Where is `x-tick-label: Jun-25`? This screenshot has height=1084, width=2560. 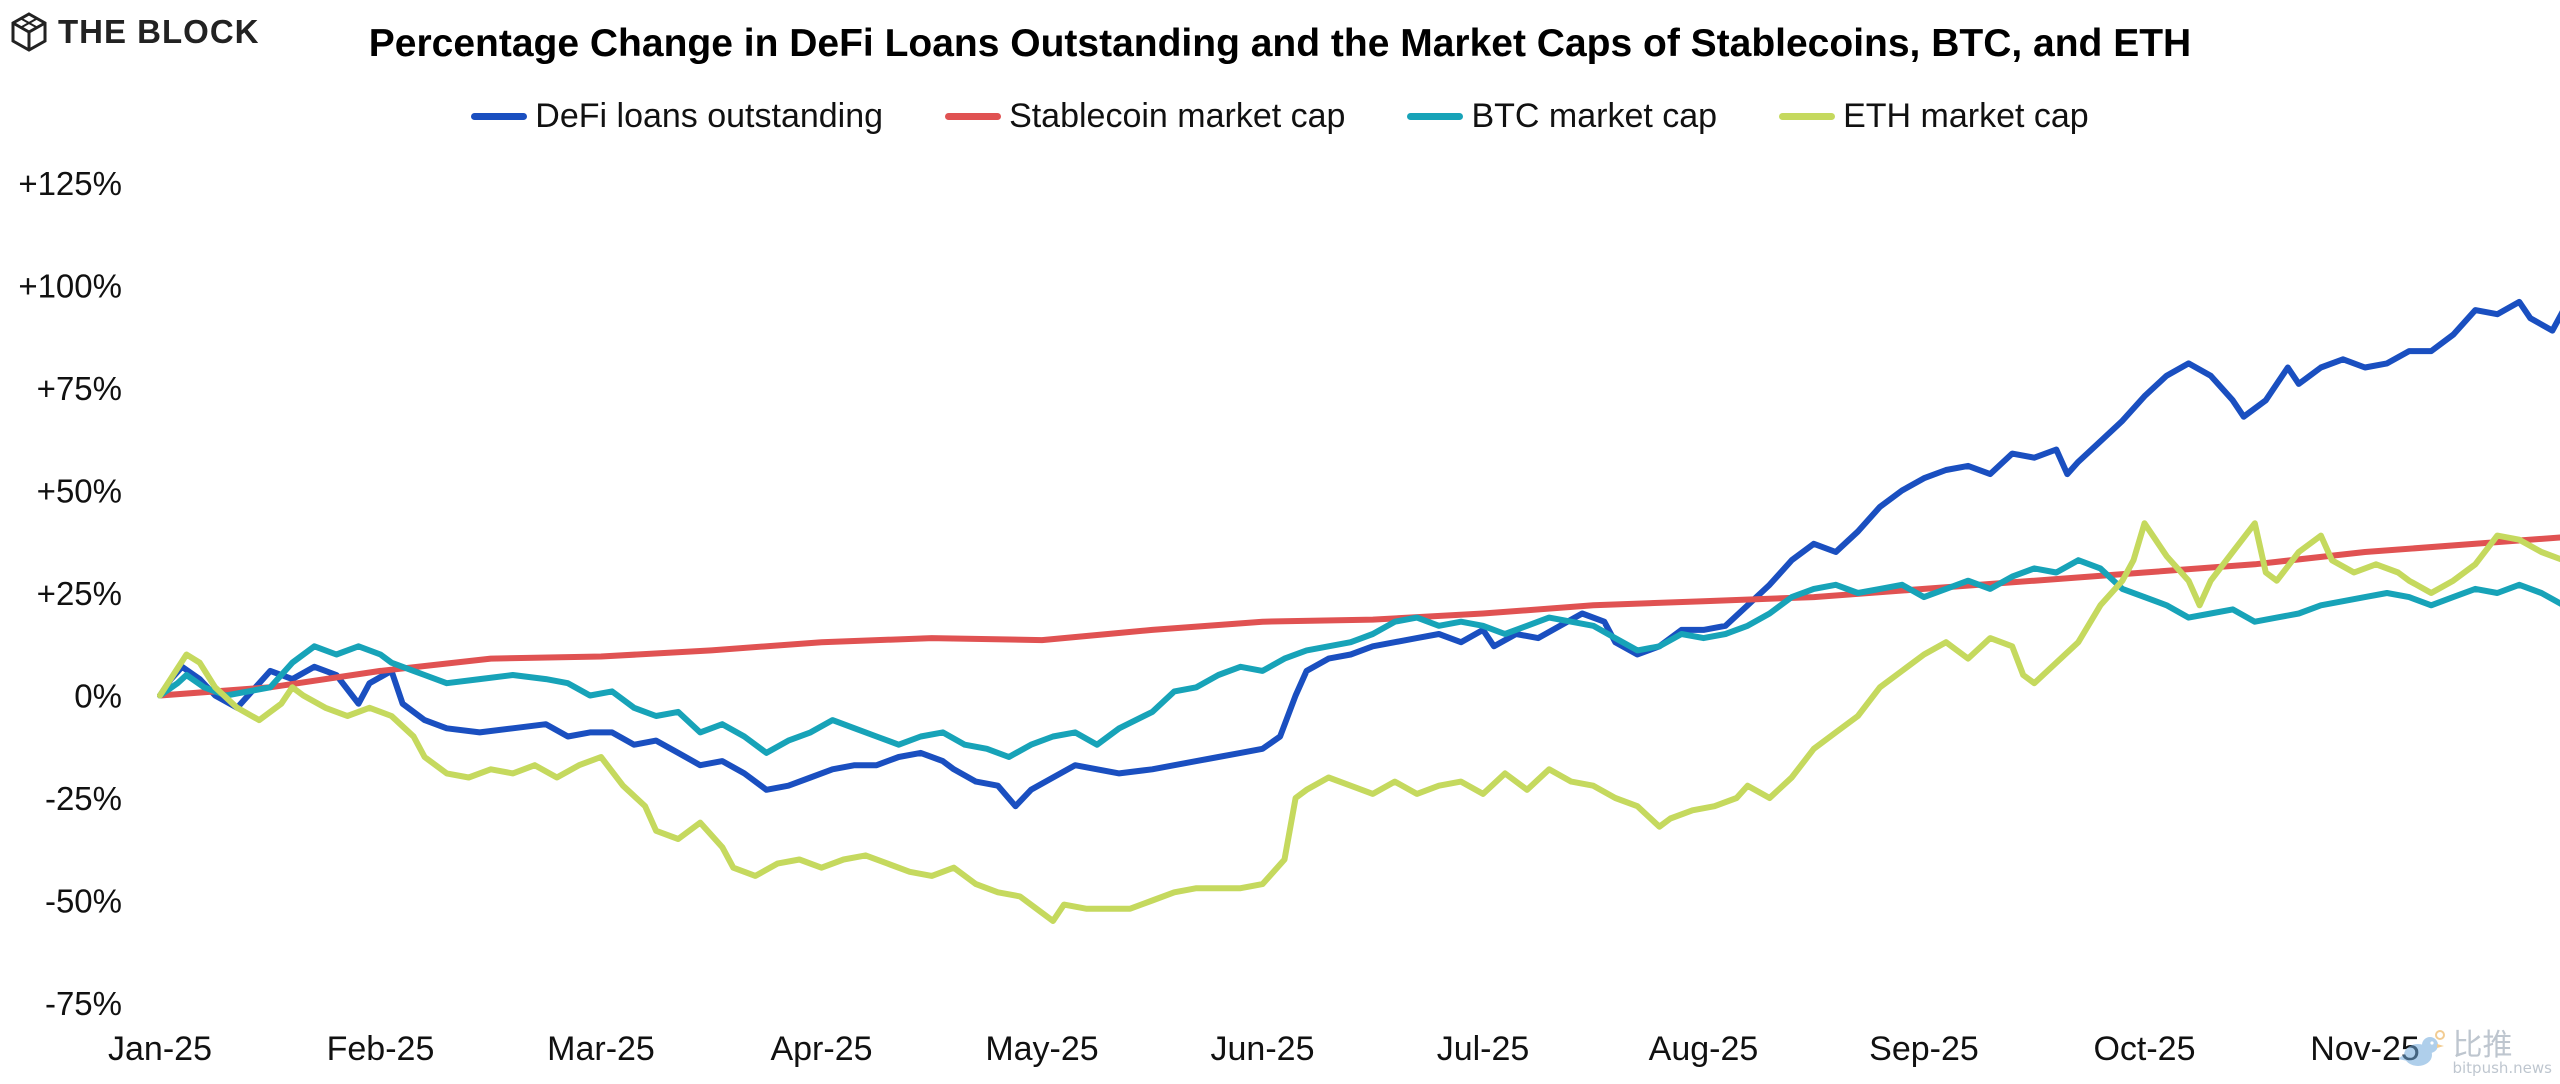 x-tick-label: Jun-25 is located at coordinates (1263, 1049).